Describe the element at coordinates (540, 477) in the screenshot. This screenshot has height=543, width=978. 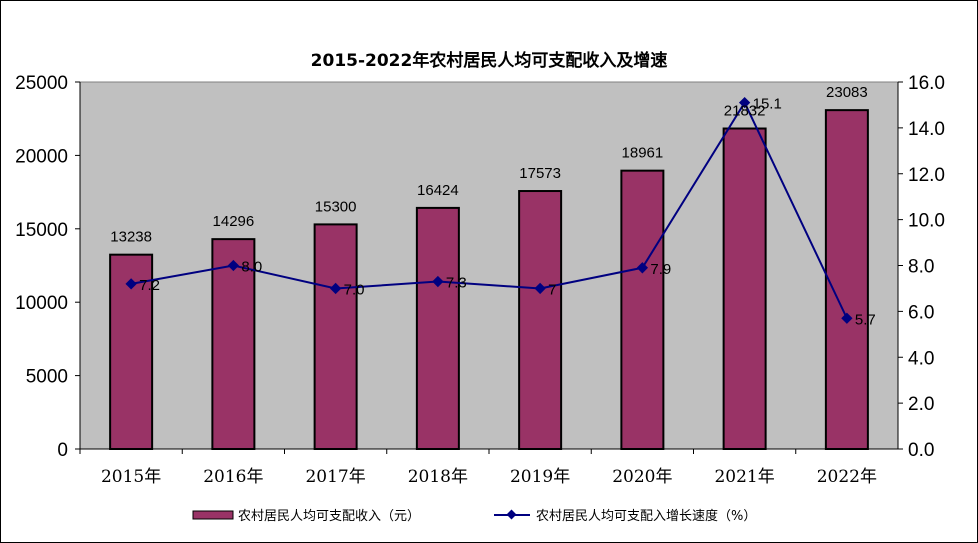
I see `x-axis-tick-label: 2019年` at that location.